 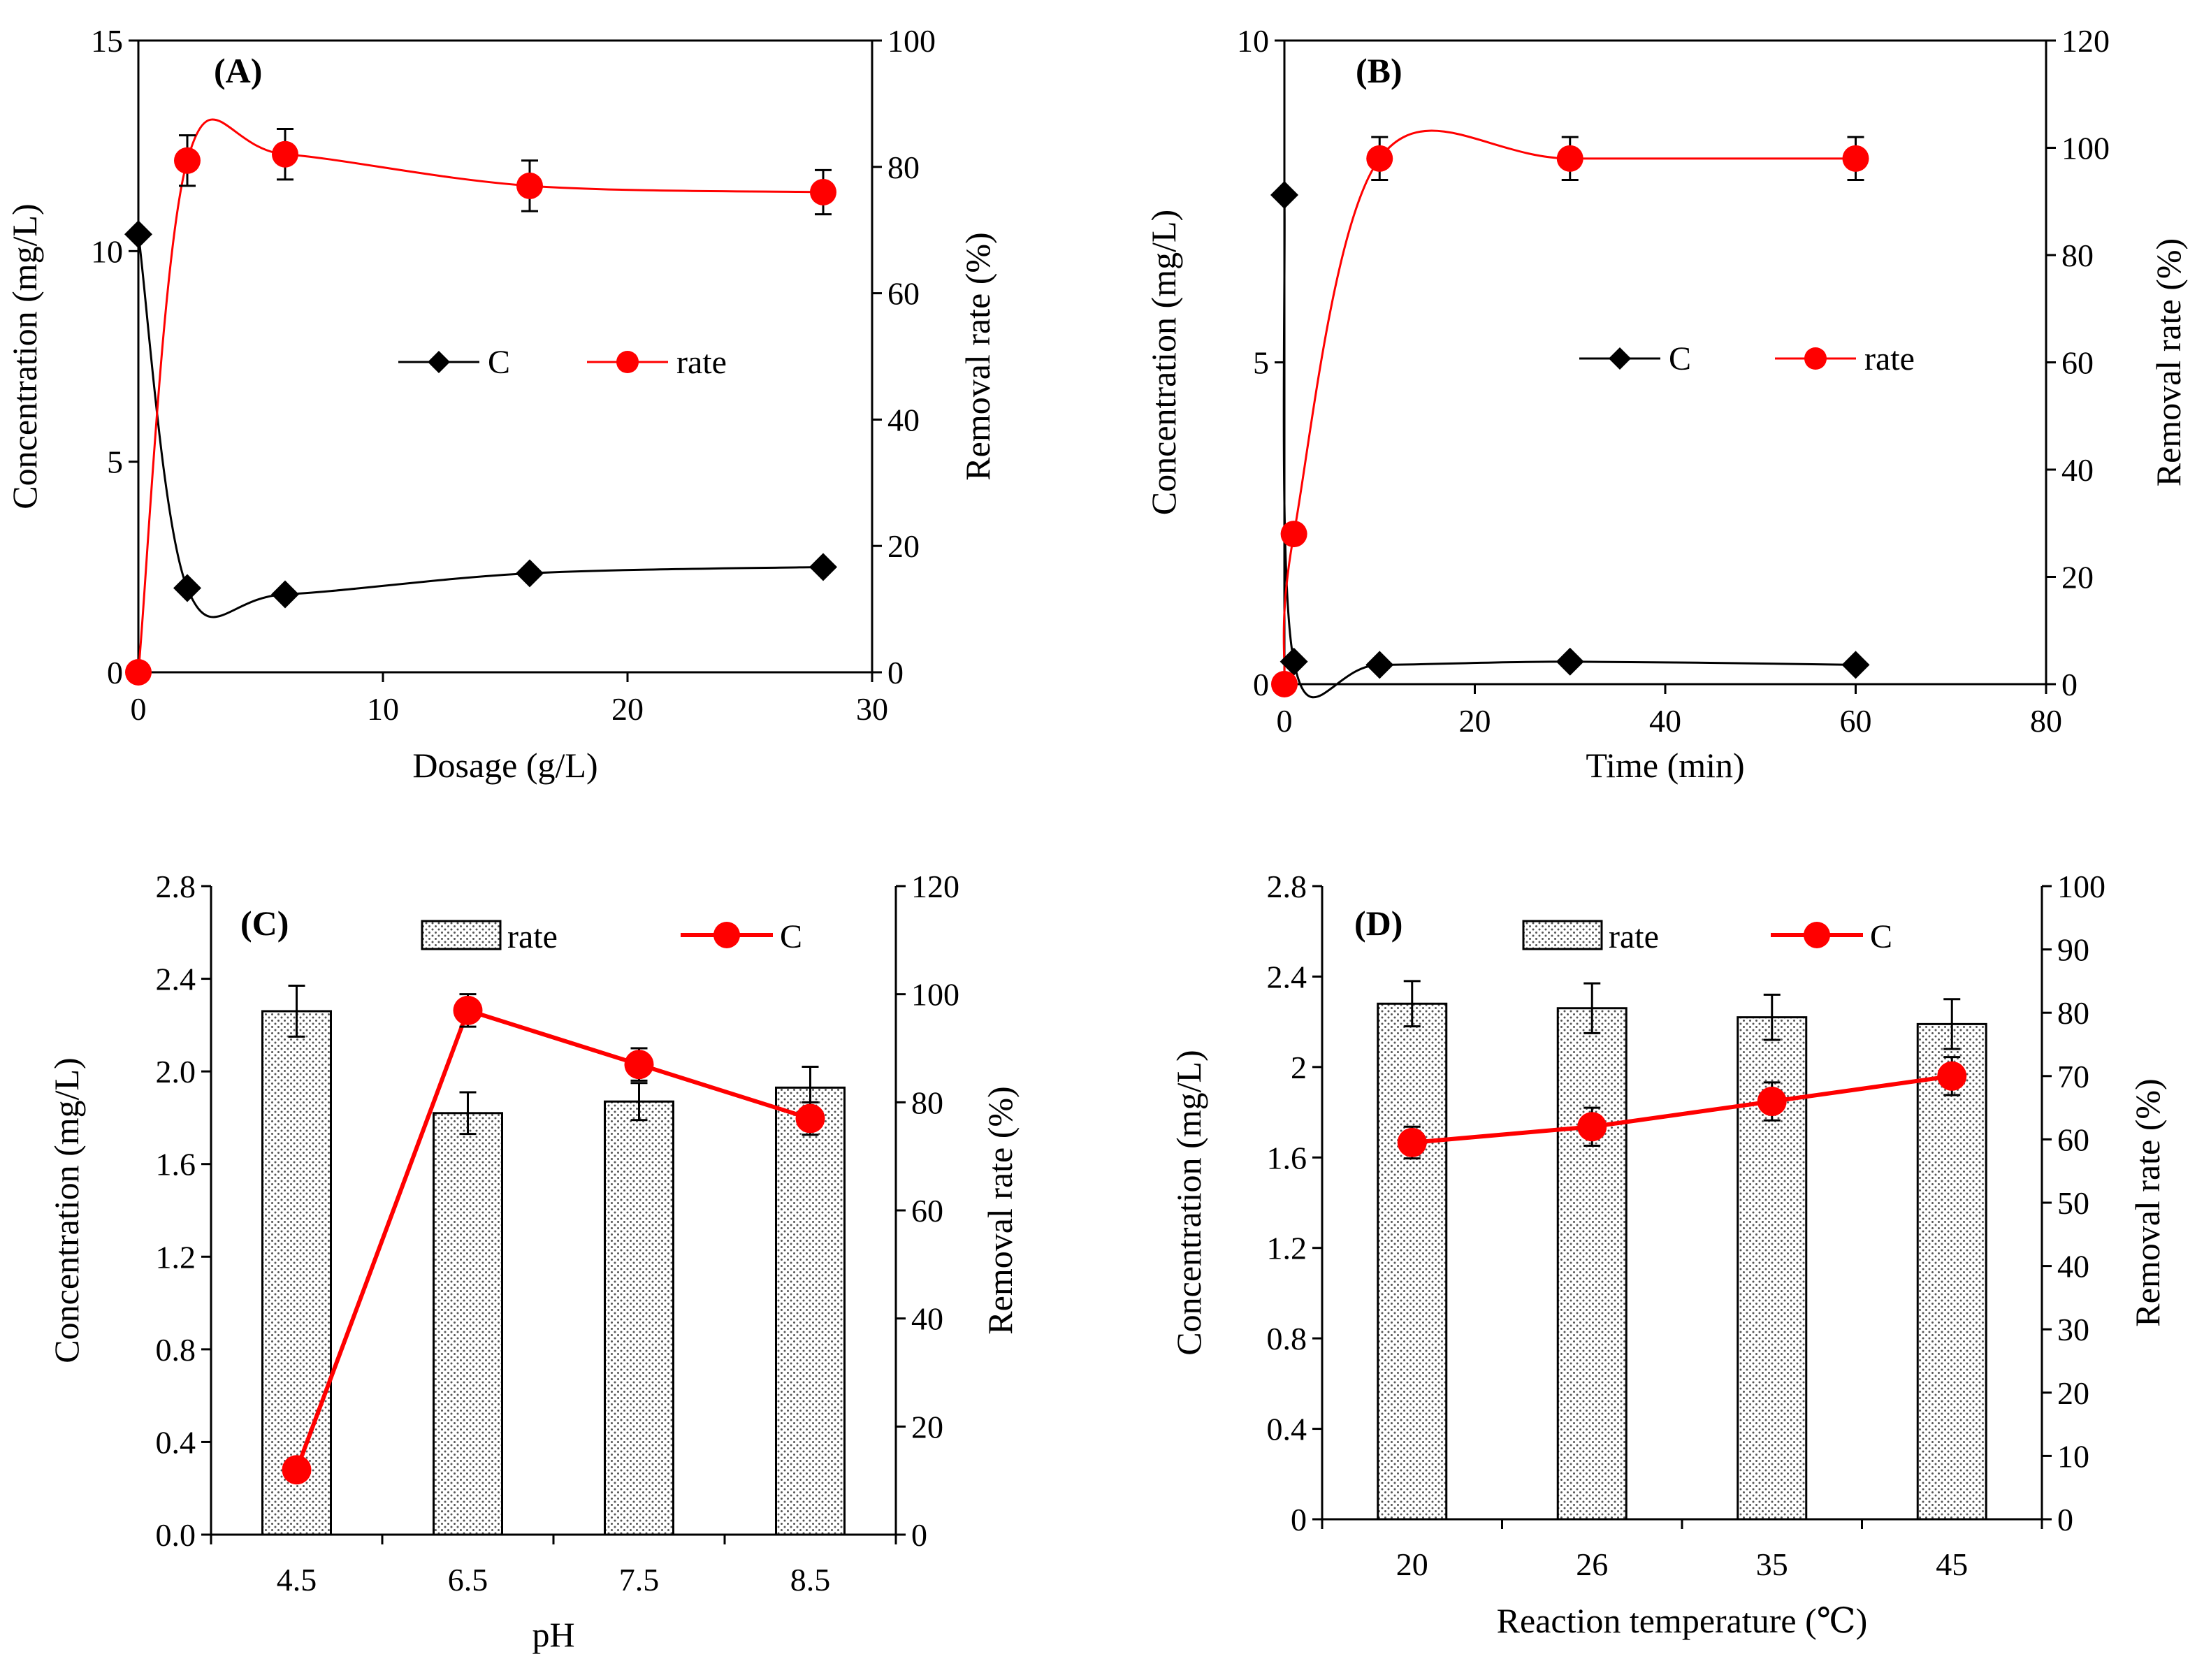 What do you see at coordinates (1287, 977) in the screenshot?
I see `y-tick-label: 2.4` at bounding box center [1287, 977].